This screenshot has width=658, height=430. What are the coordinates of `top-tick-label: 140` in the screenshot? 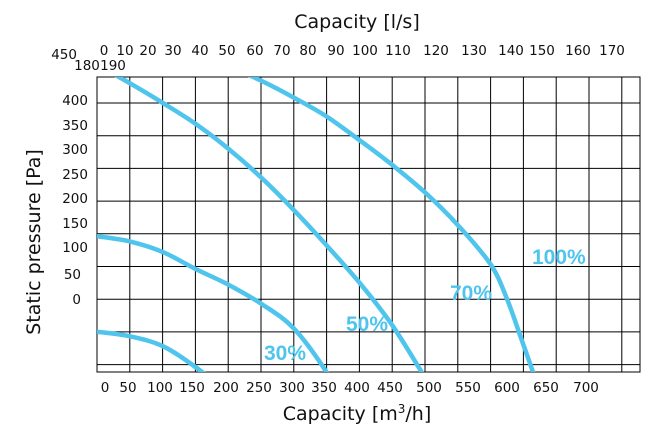 It's located at (511, 51).